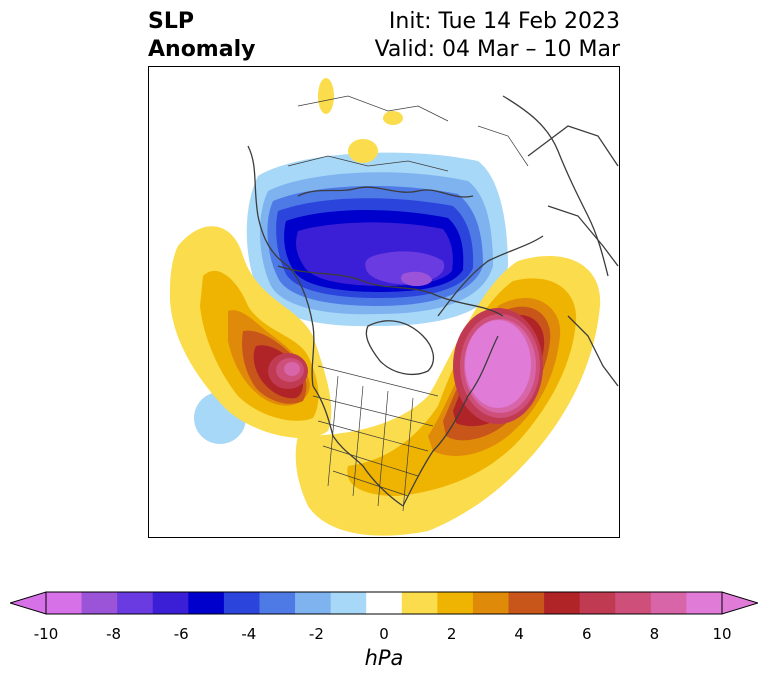 This screenshot has height=684, width=768. What do you see at coordinates (587, 634) in the screenshot?
I see `colorbar-tick-label: 6` at bounding box center [587, 634].